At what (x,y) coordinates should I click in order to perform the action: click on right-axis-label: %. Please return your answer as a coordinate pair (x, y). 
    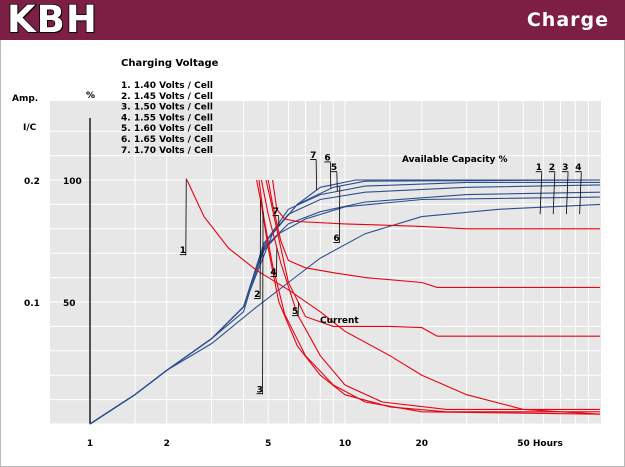
    Looking at the image, I should click on (90, 96).